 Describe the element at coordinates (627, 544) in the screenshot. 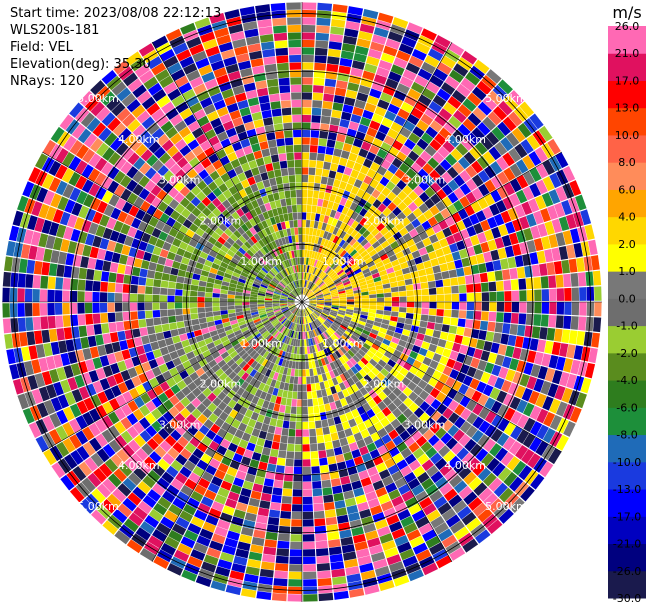

I see `colorbar-tick-label: -21.0` at that location.